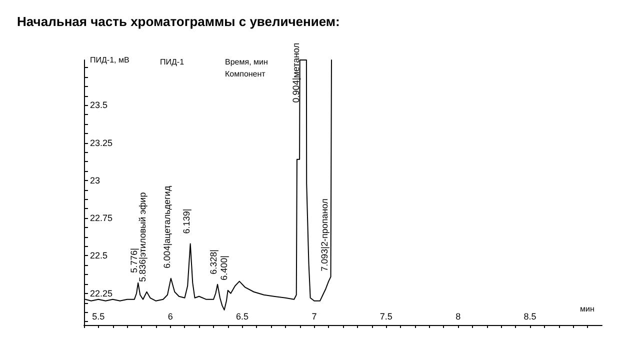  What do you see at coordinates (295, 72) in the screenshot?
I see `annotation: 0.904|метанол` at bounding box center [295, 72].